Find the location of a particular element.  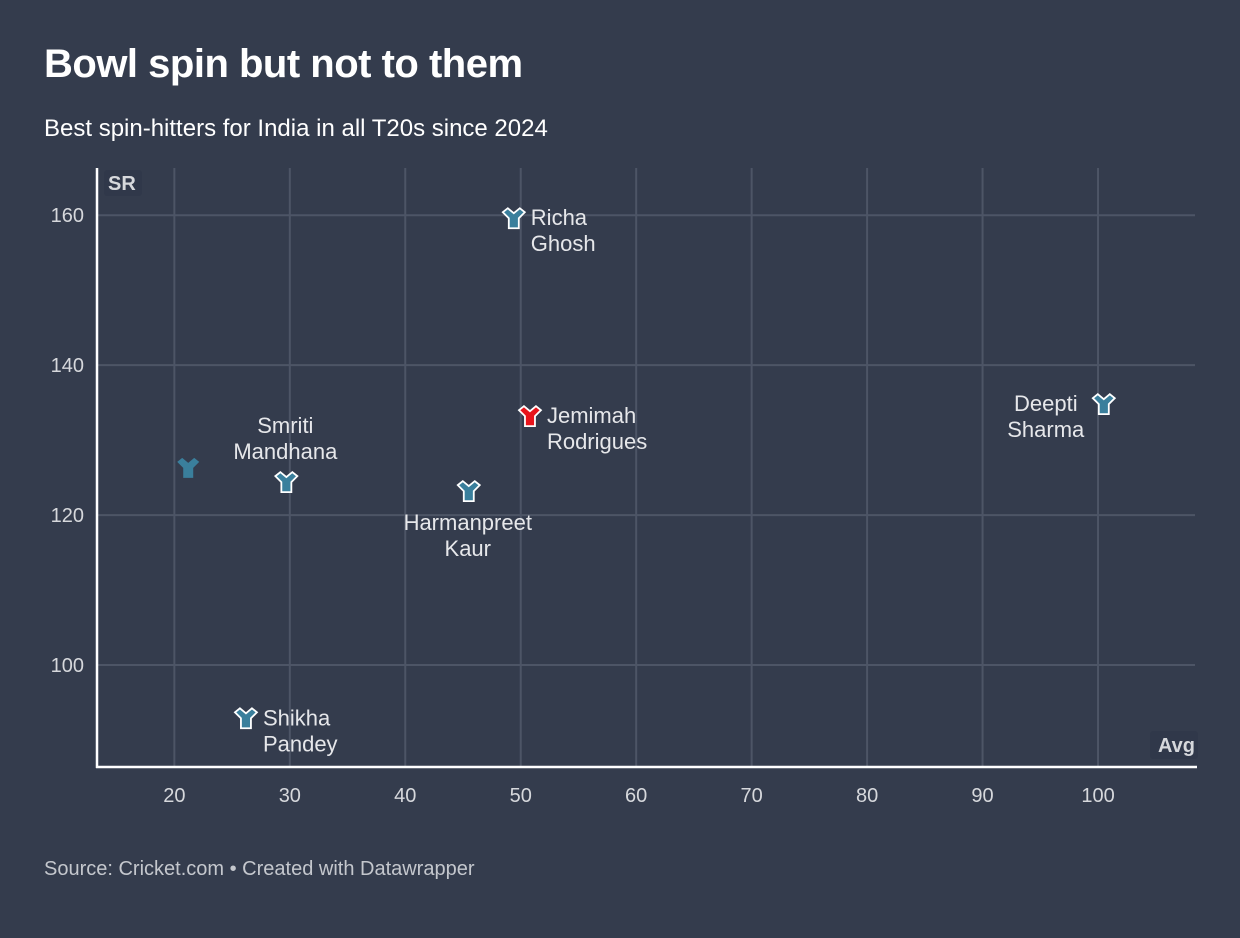

x-tick-label: 60 is located at coordinates (636, 796).